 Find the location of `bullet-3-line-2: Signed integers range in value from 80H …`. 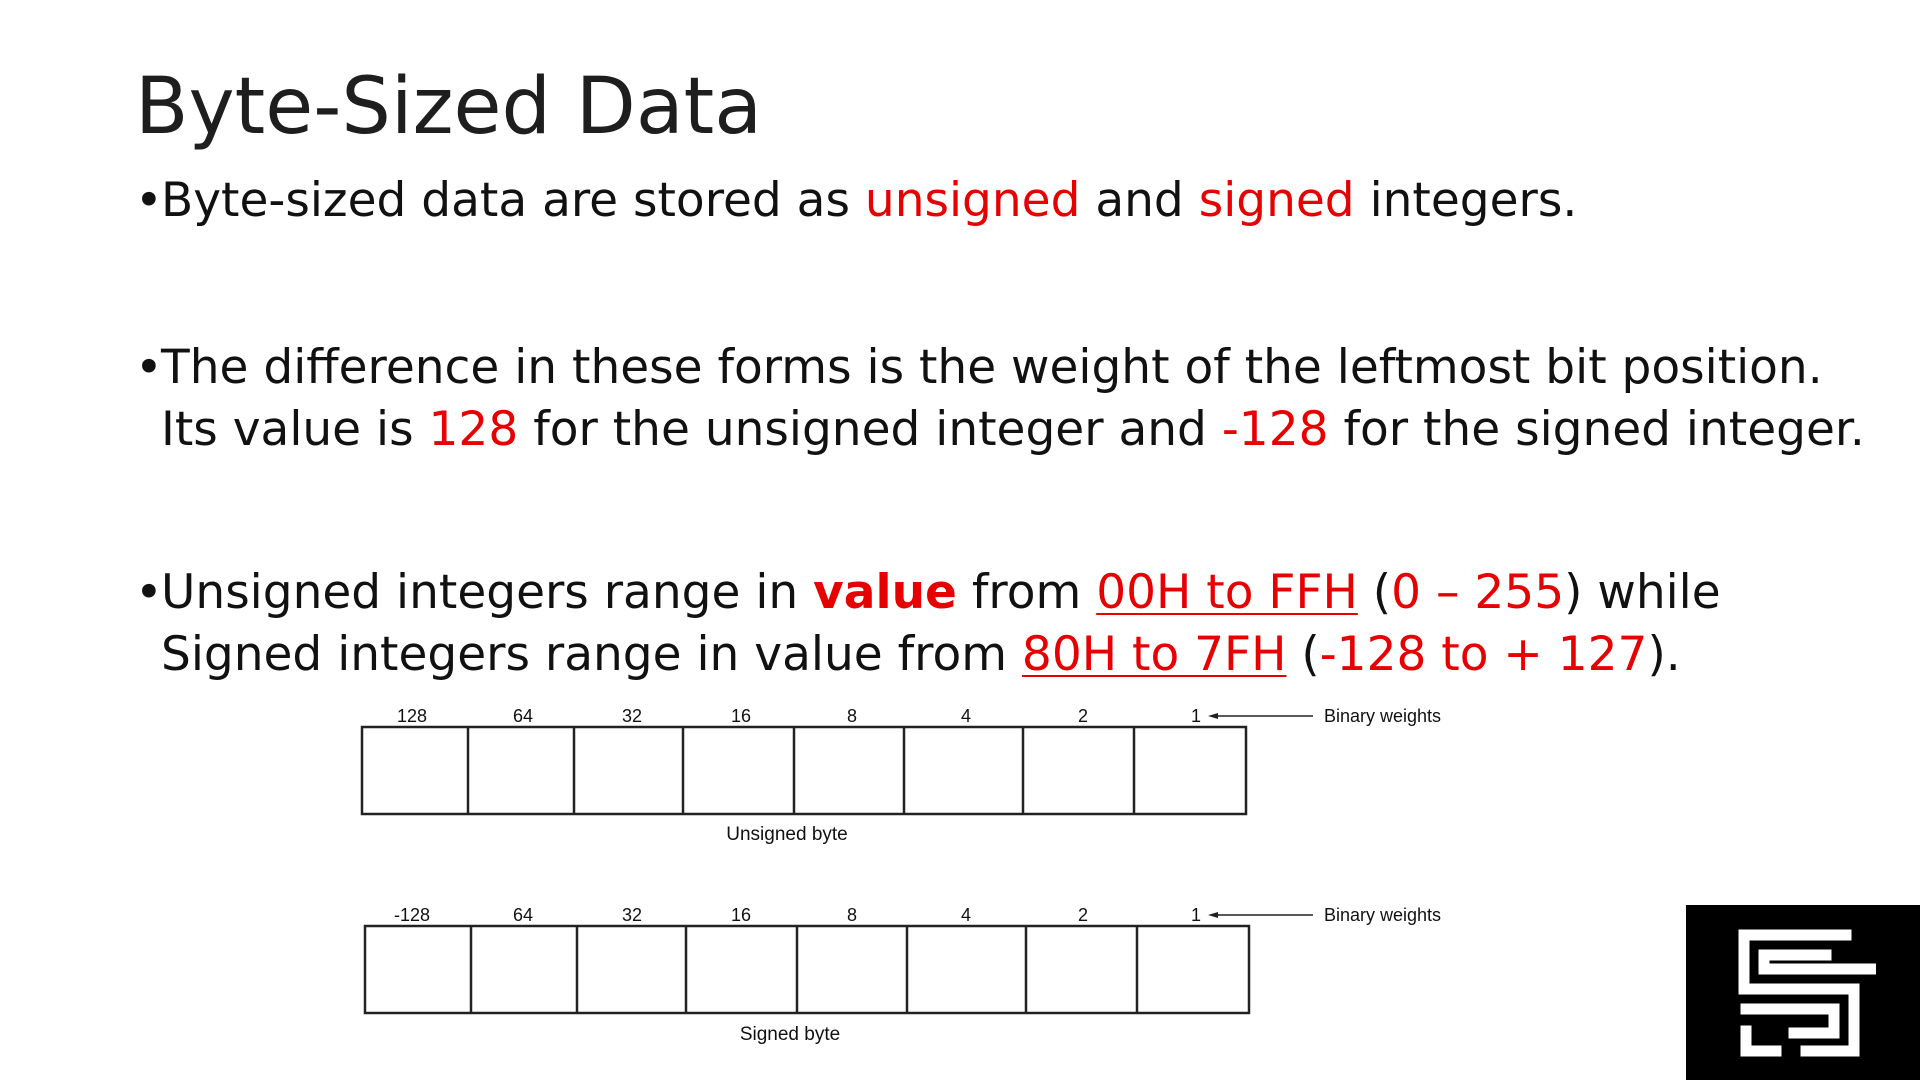

bullet-3-line-2: Signed integers range in value from 80H … is located at coordinates (928, 655).